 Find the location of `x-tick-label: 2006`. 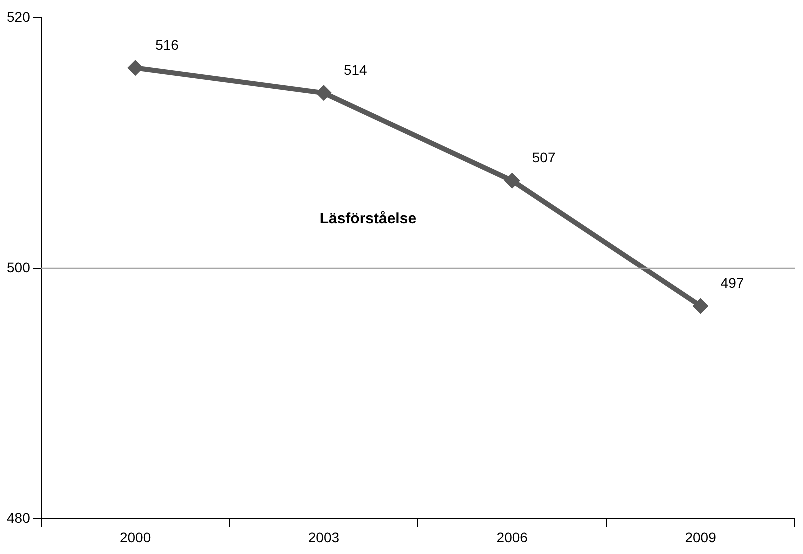

x-tick-label: 2006 is located at coordinates (512, 537).